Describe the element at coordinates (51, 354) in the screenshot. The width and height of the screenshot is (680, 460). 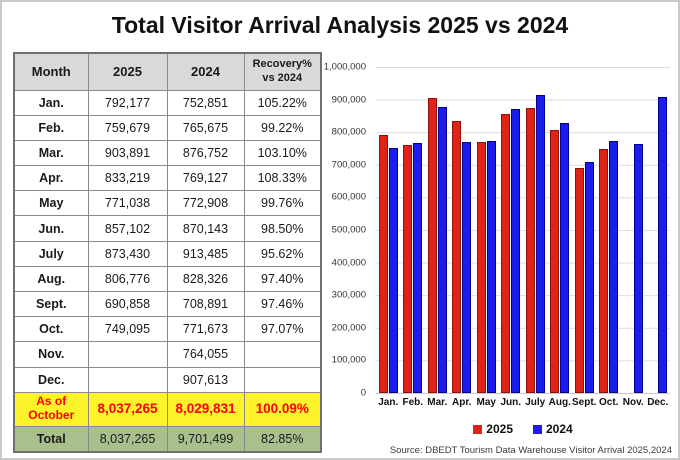
I see `cell-month: Nov.` at that location.